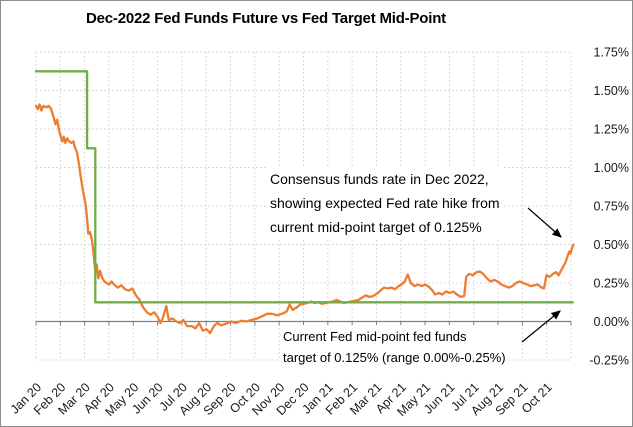 The image size is (633, 427). Describe the element at coordinates (376, 227) in the screenshot. I see `annotation-consensus-line-3: current mid-point target of 0.125%` at that location.